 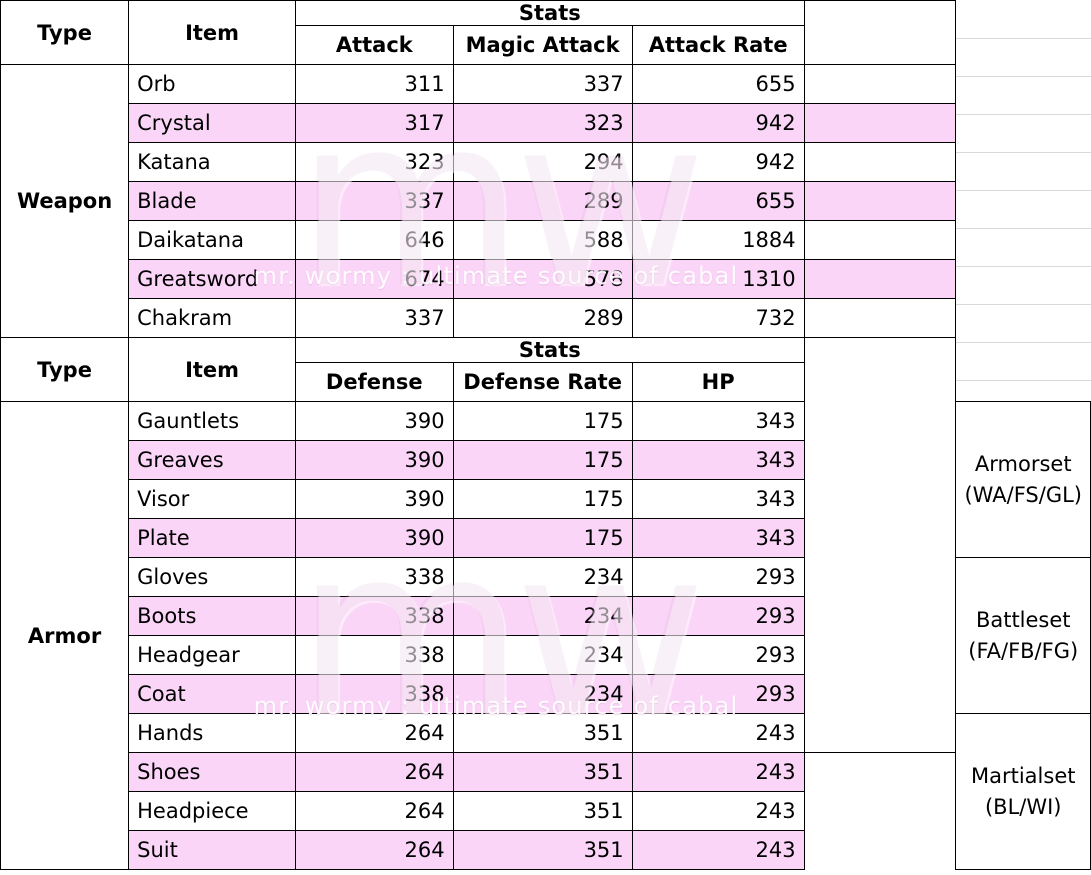 What do you see at coordinates (212, 616) in the screenshot?
I see `item-name-cell: Boots` at bounding box center [212, 616].